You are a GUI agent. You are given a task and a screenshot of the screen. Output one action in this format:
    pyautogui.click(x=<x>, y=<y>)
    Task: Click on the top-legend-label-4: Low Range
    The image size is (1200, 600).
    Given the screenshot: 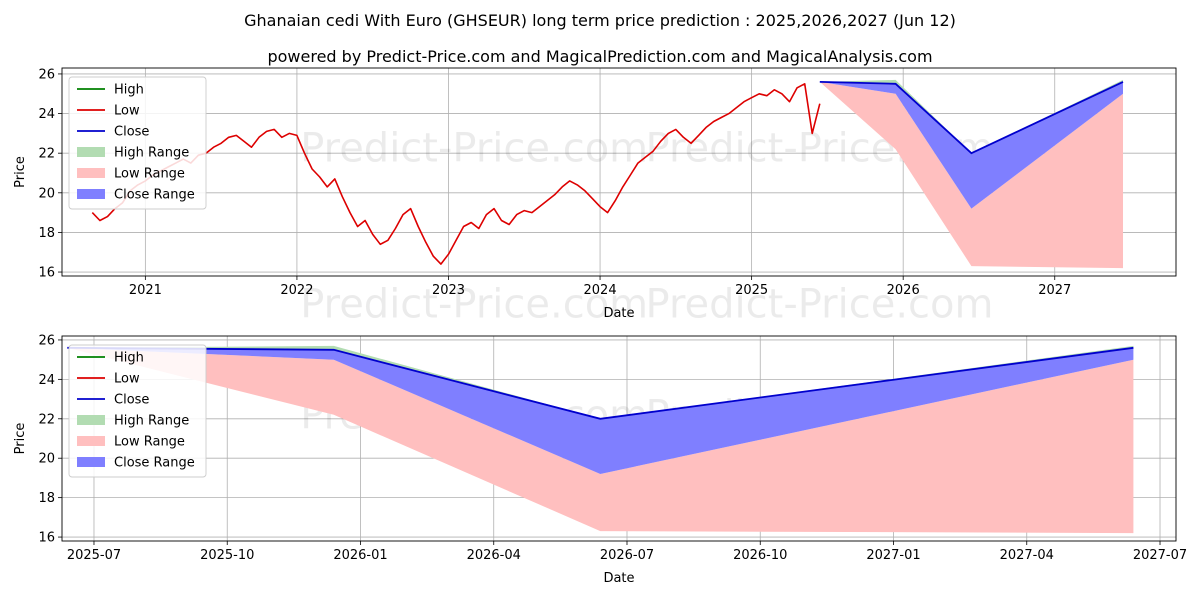 What is the action you would take?
    pyautogui.click(x=149, y=174)
    